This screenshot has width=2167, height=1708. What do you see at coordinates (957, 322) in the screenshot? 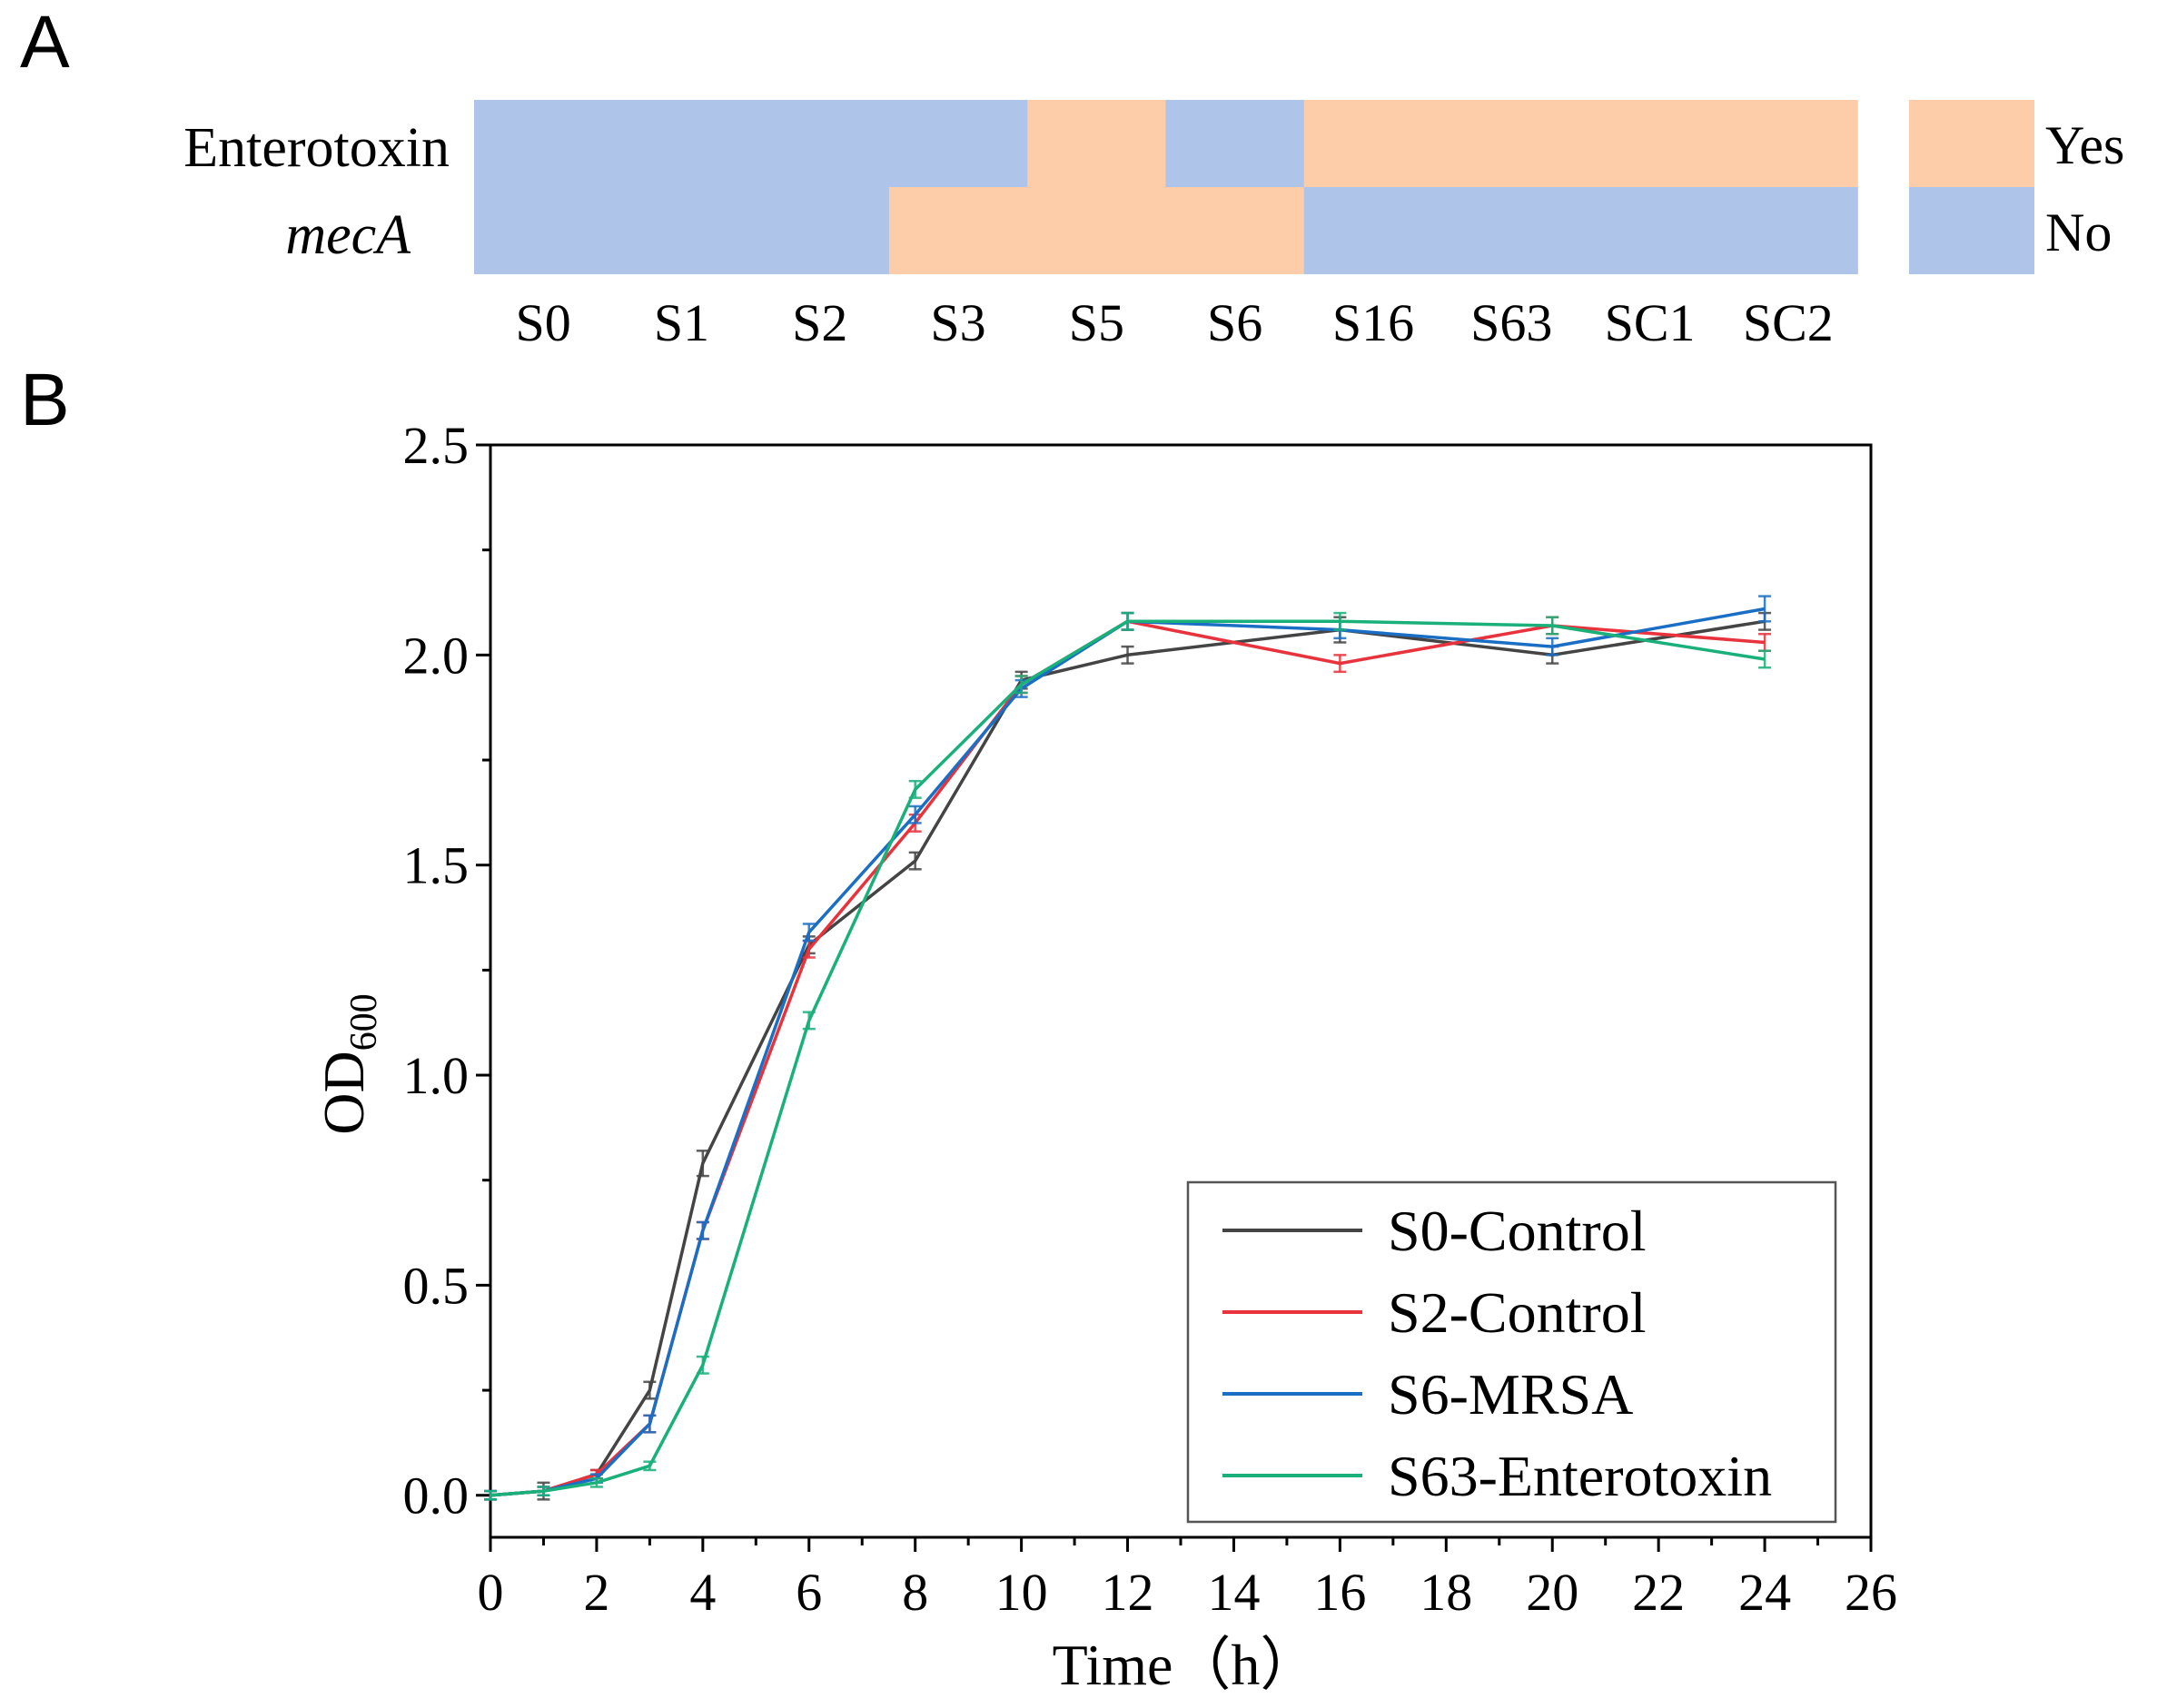
I see `heatmap-column-label: S3` at bounding box center [957, 322].